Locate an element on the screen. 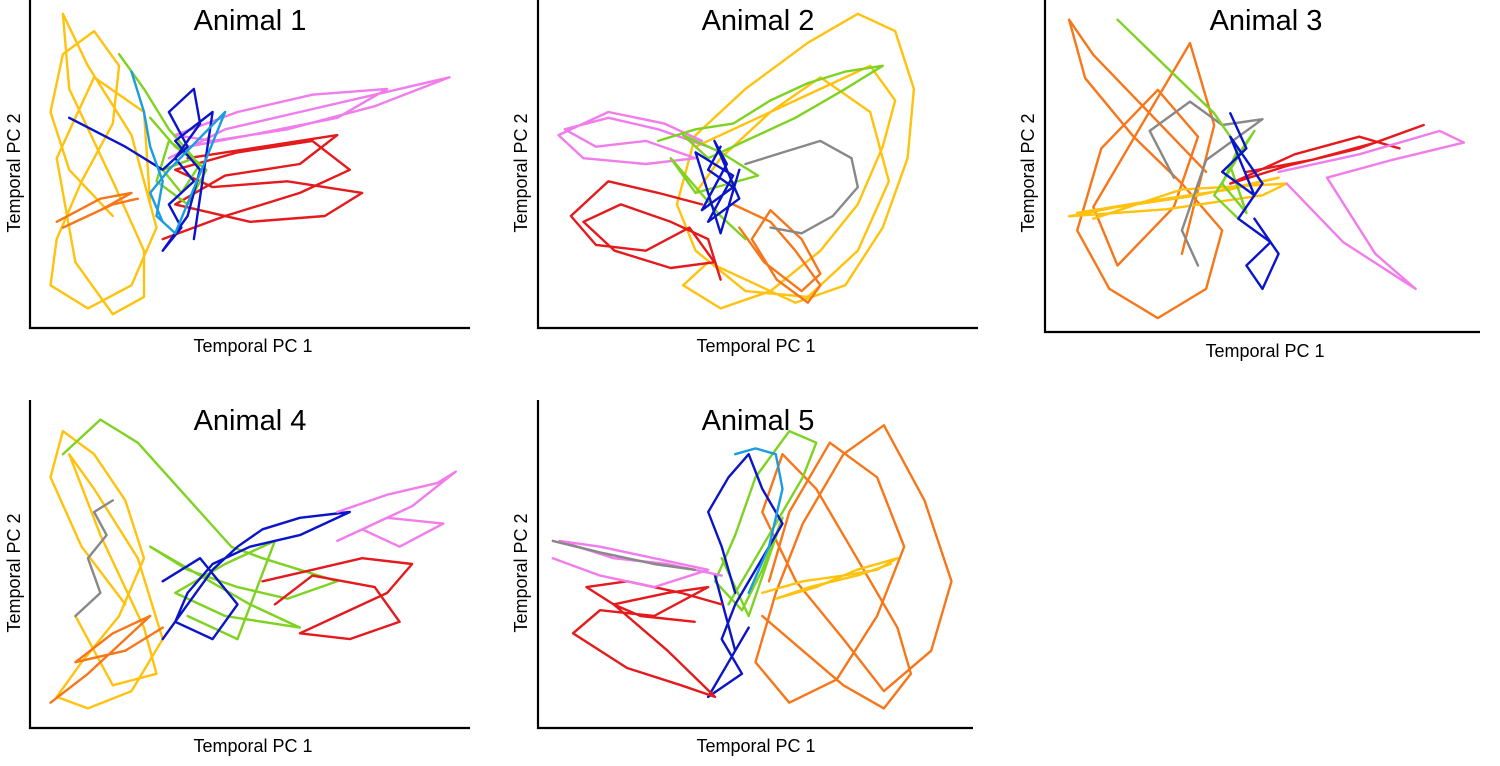  panel-animal-3: Animal 3 Temporal PC 1 Temporal PC 2 is located at coordinates (1249, 180).